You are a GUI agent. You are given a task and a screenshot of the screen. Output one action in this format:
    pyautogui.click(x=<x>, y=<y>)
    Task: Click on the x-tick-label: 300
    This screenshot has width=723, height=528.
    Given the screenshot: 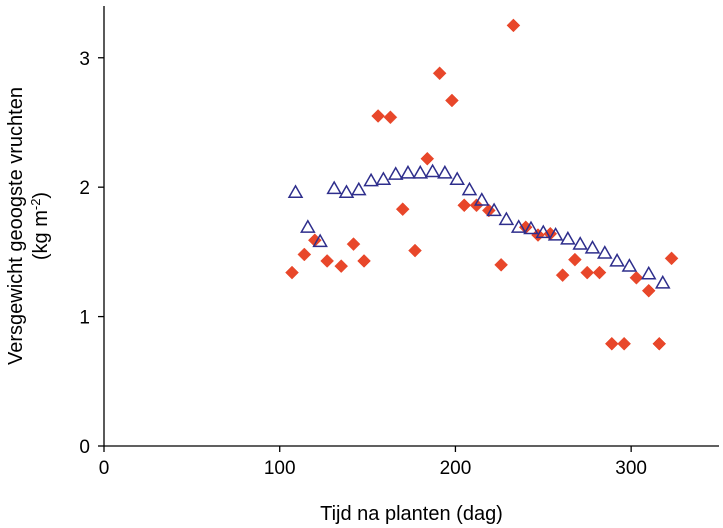 What is the action you would take?
    pyautogui.click(x=631, y=468)
    